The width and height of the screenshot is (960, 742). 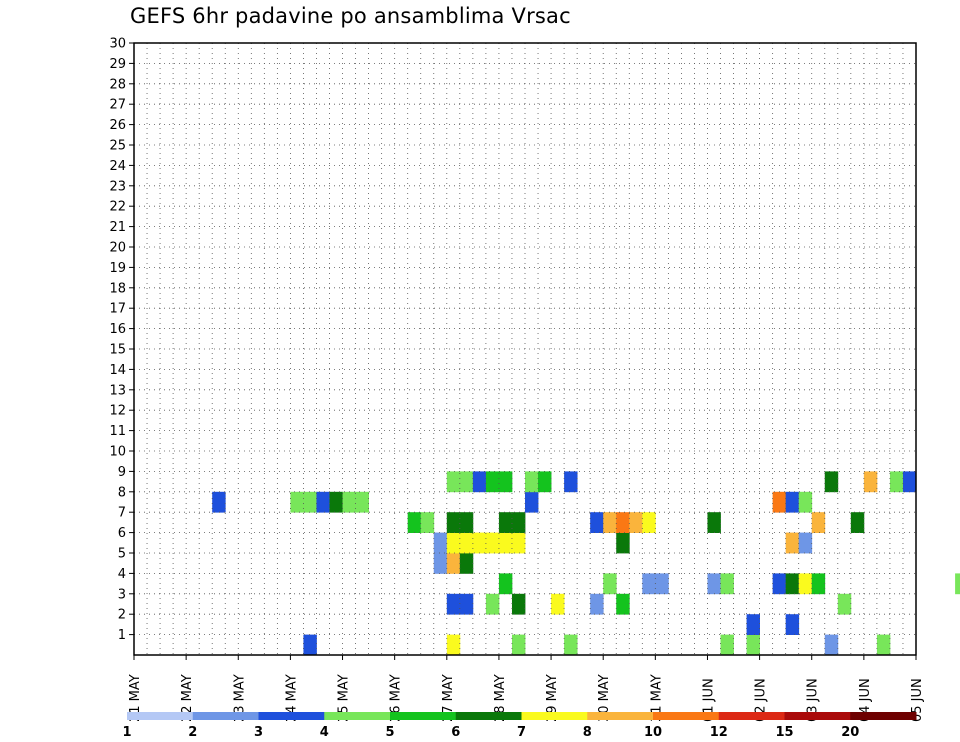 I want to click on legend-label: 7, so click(x=521, y=732).